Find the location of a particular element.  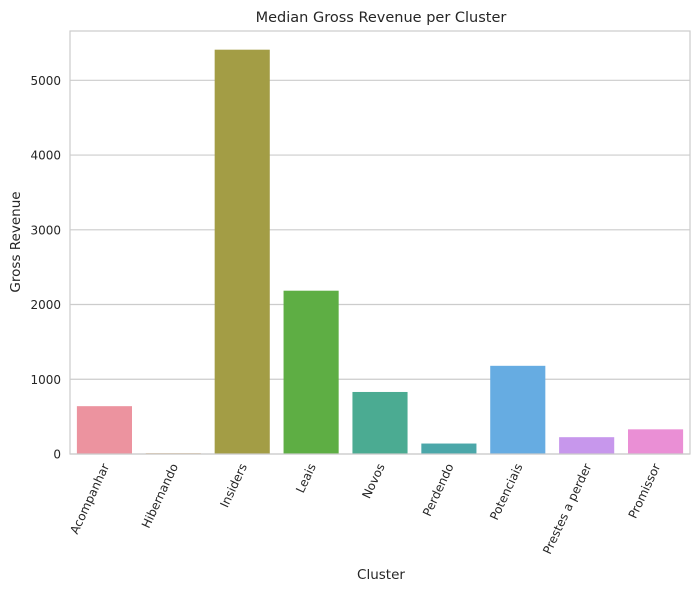

x-tick-label: Insiders is located at coordinates (233, 485).